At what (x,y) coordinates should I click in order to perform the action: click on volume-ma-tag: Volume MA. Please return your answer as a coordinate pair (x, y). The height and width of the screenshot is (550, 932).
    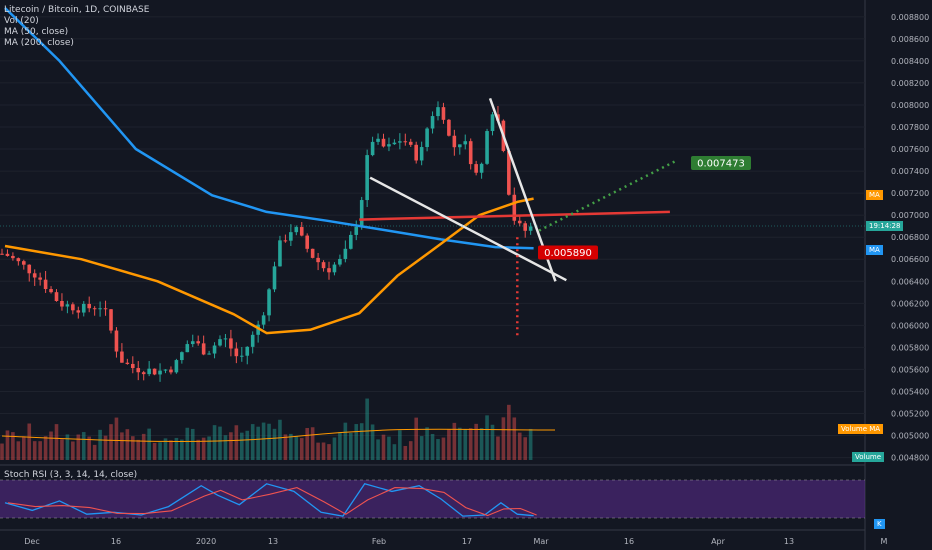
    Looking at the image, I should click on (861, 429).